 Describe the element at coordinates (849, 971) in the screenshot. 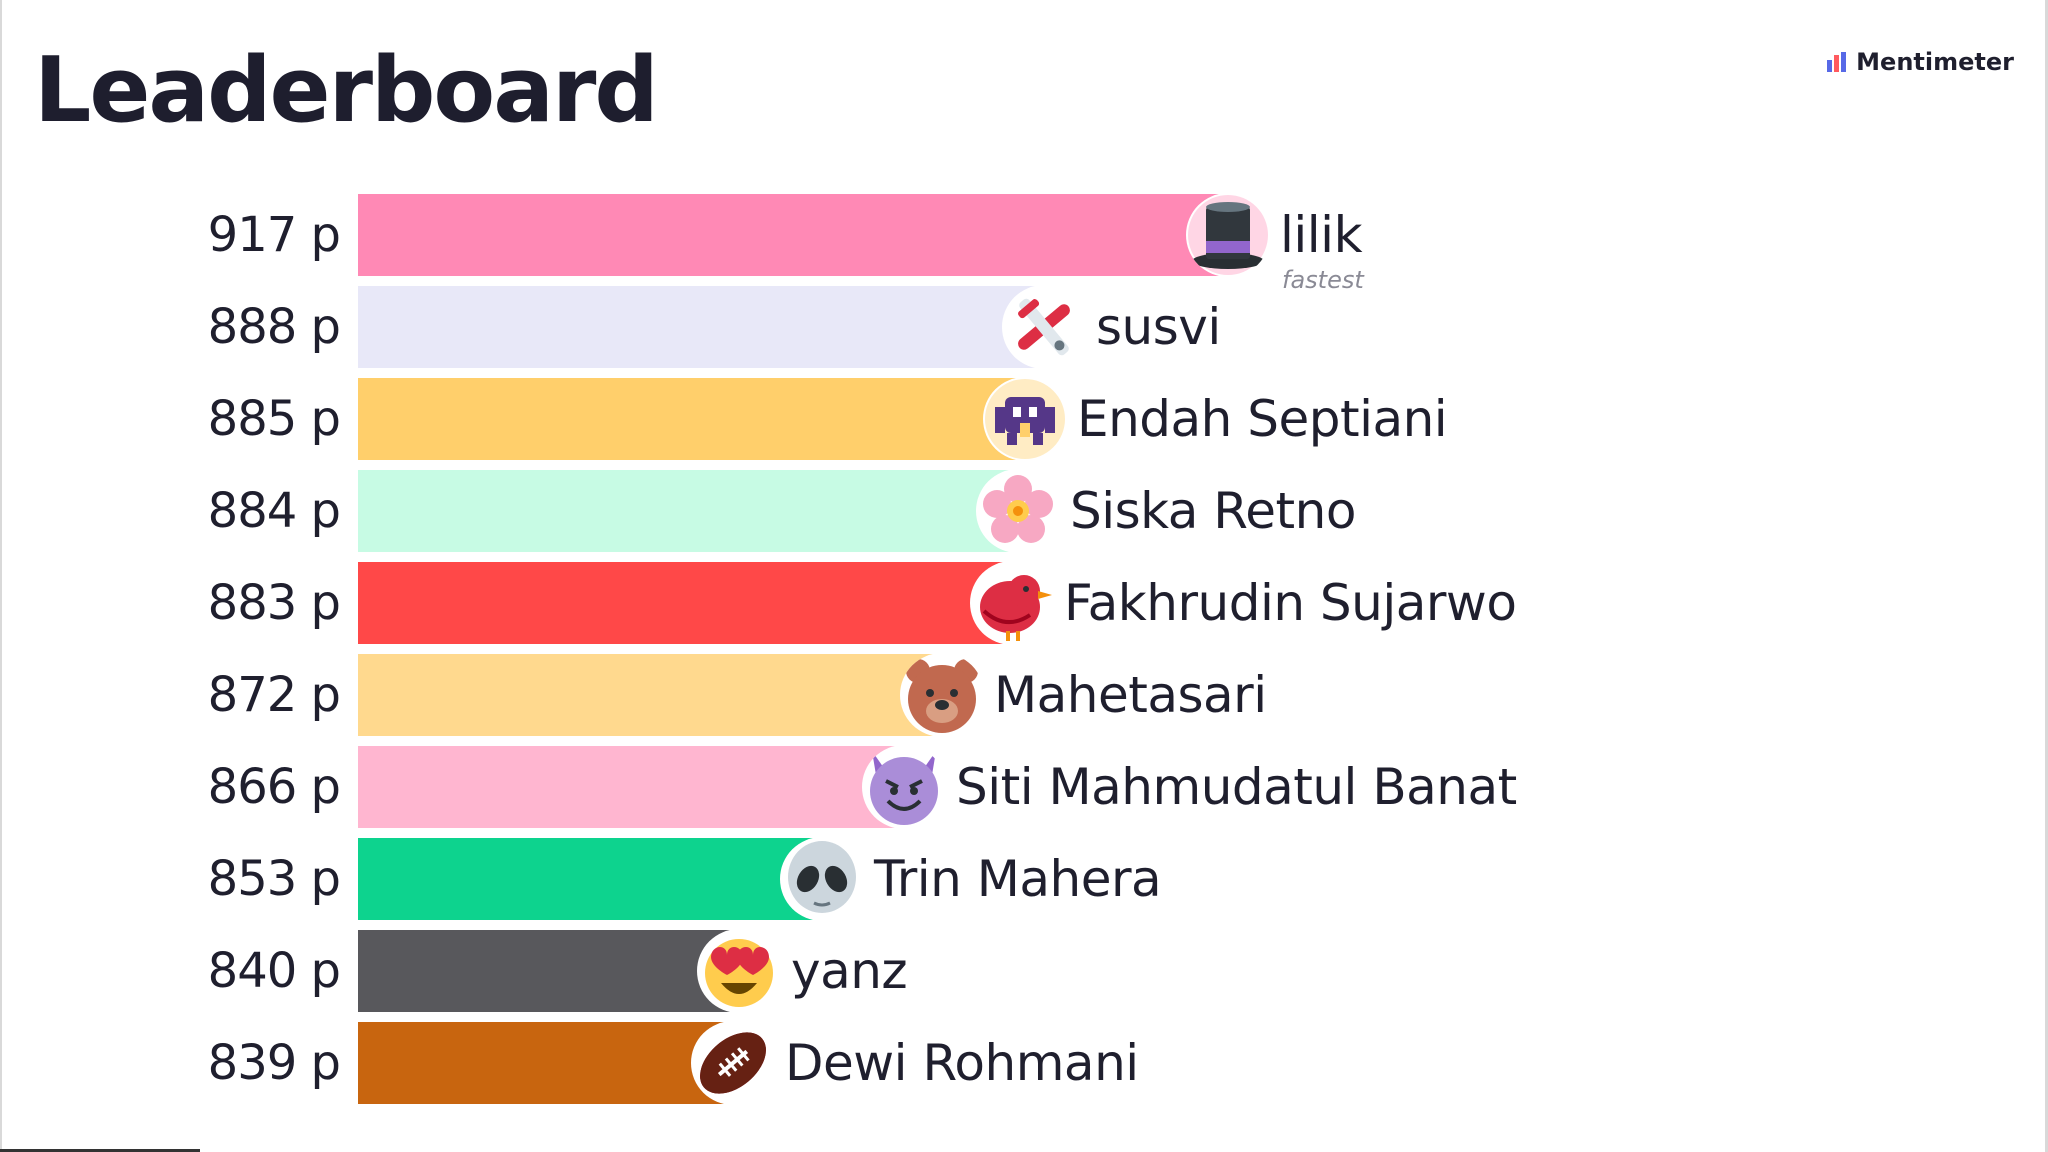

I see `participant-name: yanz` at that location.